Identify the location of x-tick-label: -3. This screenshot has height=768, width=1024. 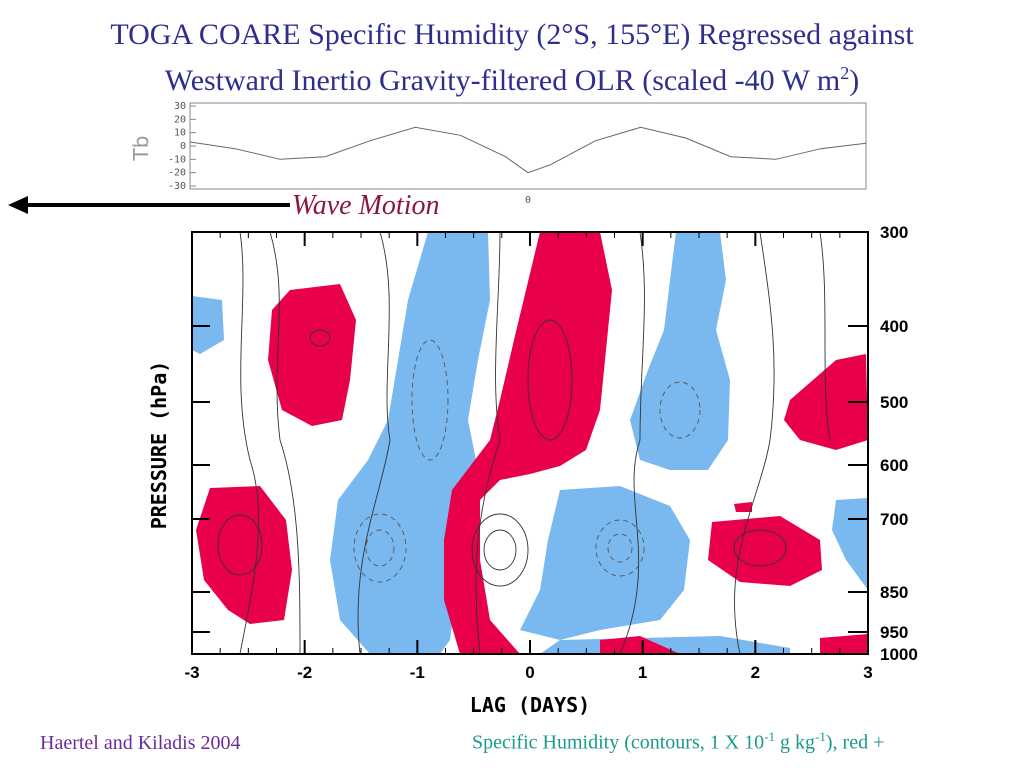
(191, 672).